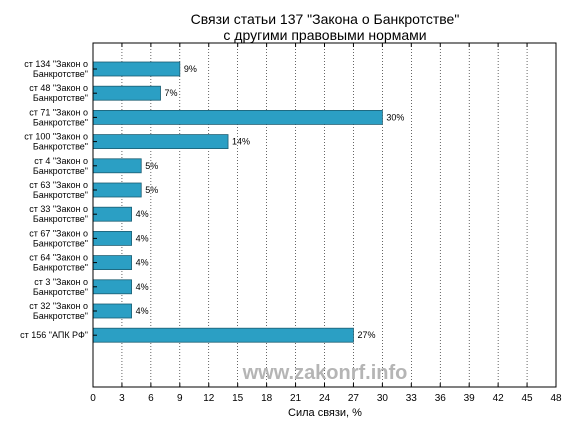 The height and width of the screenshot is (432, 576). Describe the element at coordinates (180, 398) in the screenshot. I see `x-tick-label: 9` at that location.